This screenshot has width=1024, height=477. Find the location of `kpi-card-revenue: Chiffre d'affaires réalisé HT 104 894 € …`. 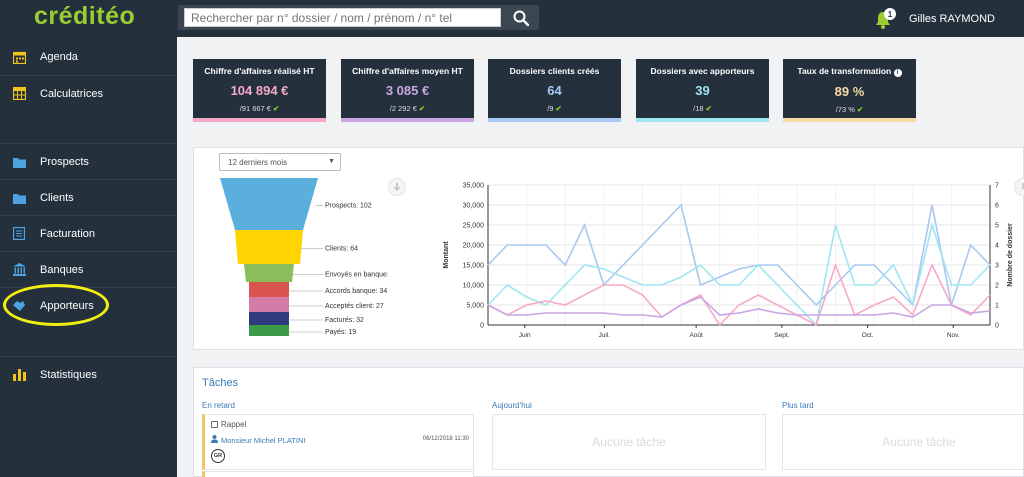

kpi-card-revenue: Chiffre d'affaires réalisé HT 104 894 € … is located at coordinates (259, 90).